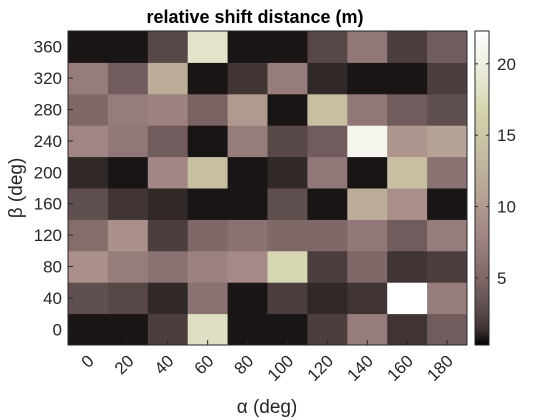  Describe the element at coordinates (320, 367) in the screenshot. I see `x-tick-label: 120` at that location.